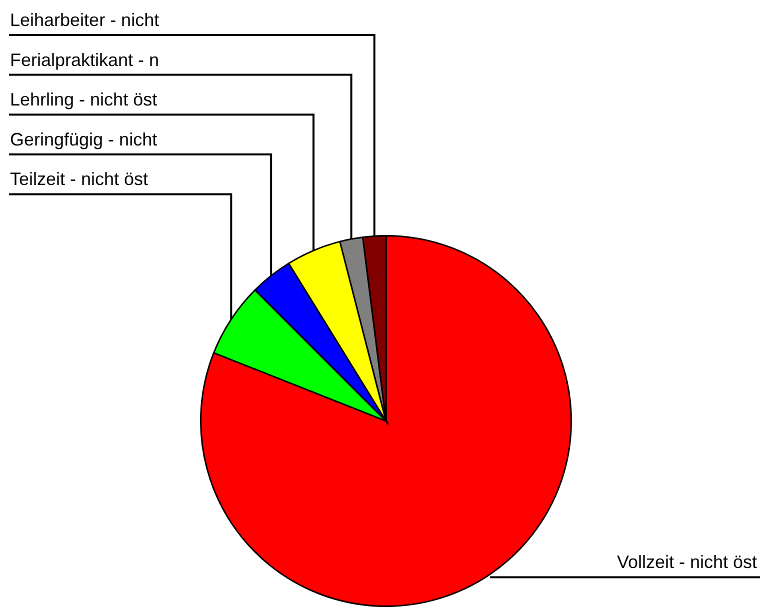  Describe the element at coordinates (686, 562) in the screenshot. I see `slice-label: Vollzeit - nicht öst` at that location.